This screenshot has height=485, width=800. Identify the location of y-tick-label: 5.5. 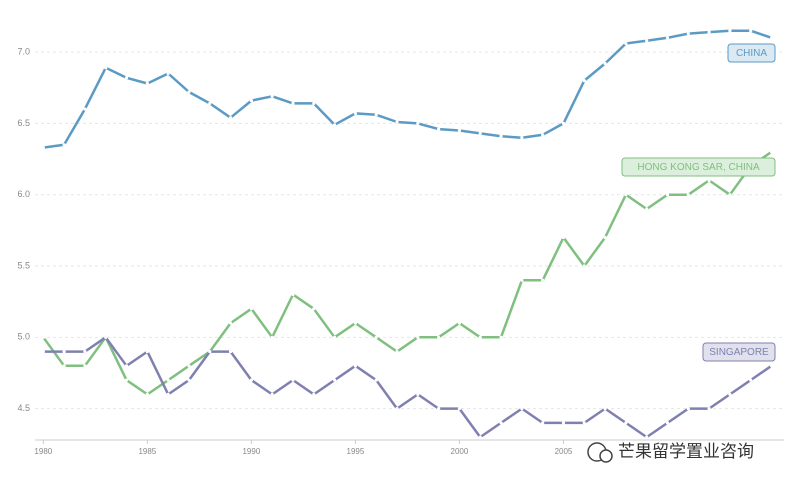
(23, 265).